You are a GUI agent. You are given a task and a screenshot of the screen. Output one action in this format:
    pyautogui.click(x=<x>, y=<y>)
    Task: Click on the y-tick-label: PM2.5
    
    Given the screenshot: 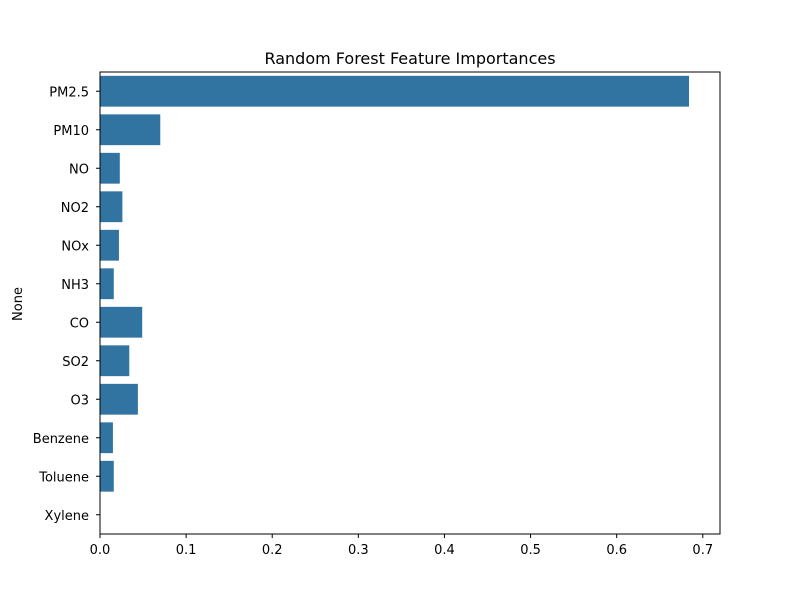 What is the action you would take?
    pyautogui.click(x=69, y=92)
    